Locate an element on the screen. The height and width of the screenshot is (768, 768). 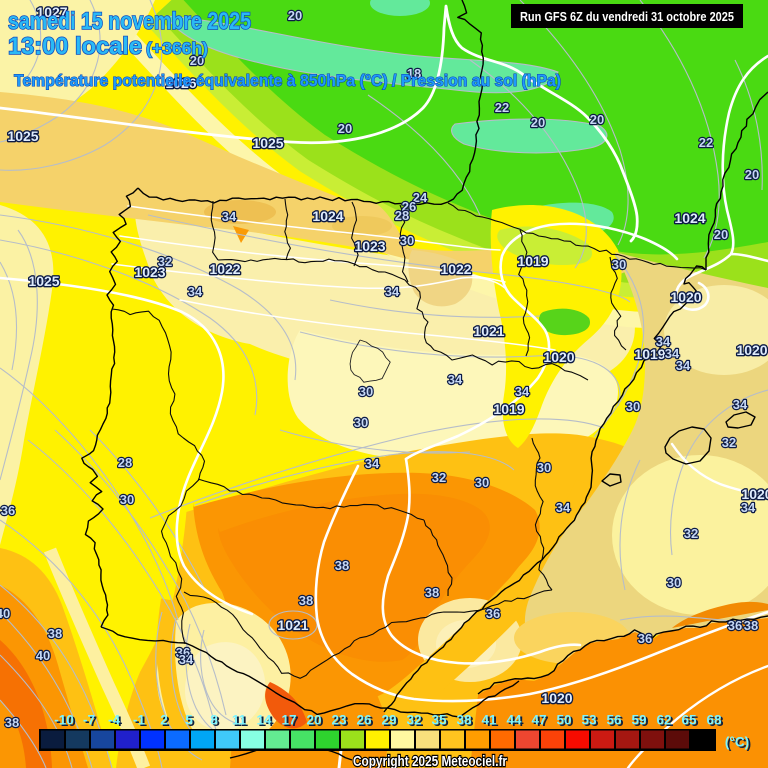
svg-text: -7 is located at coordinates (89, 720).